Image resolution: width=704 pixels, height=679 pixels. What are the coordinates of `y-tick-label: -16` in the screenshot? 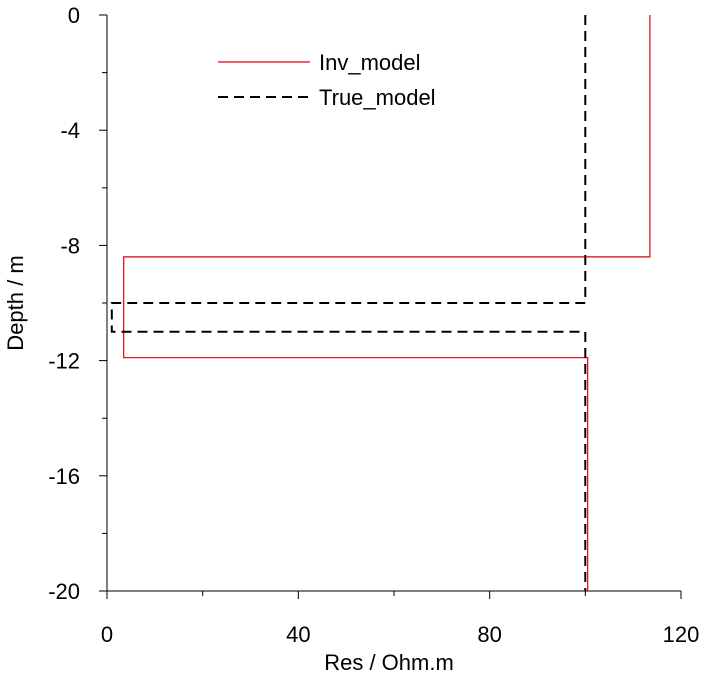 It's located at (64, 476).